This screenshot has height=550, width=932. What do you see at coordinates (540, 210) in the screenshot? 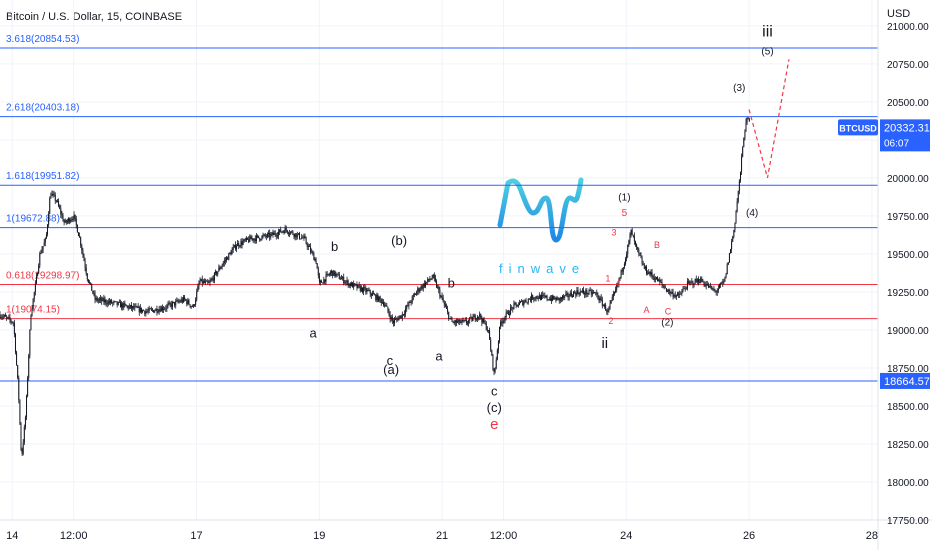
I see `finwave-logo` at bounding box center [540, 210].